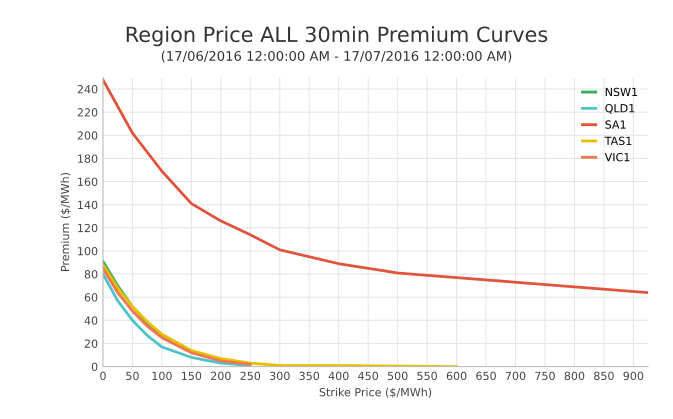  What do you see at coordinates (280, 376) in the screenshot?
I see `x-tick-label: 300` at bounding box center [280, 376].